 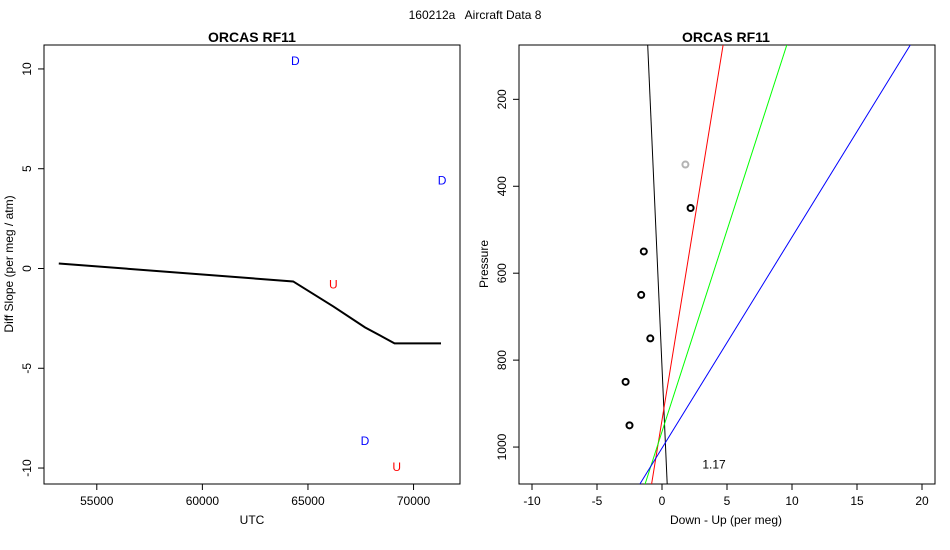 I want to click on y-tick-label: 200, so click(x=502, y=99).